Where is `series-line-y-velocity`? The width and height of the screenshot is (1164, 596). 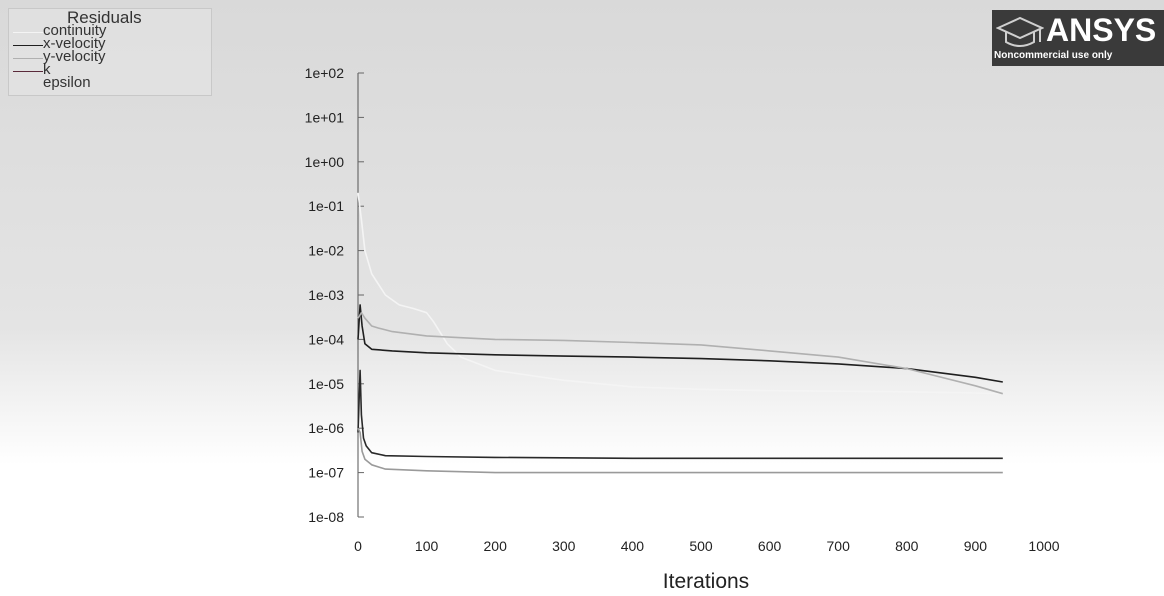
series-line-y-velocity is located at coordinates (680, 353).